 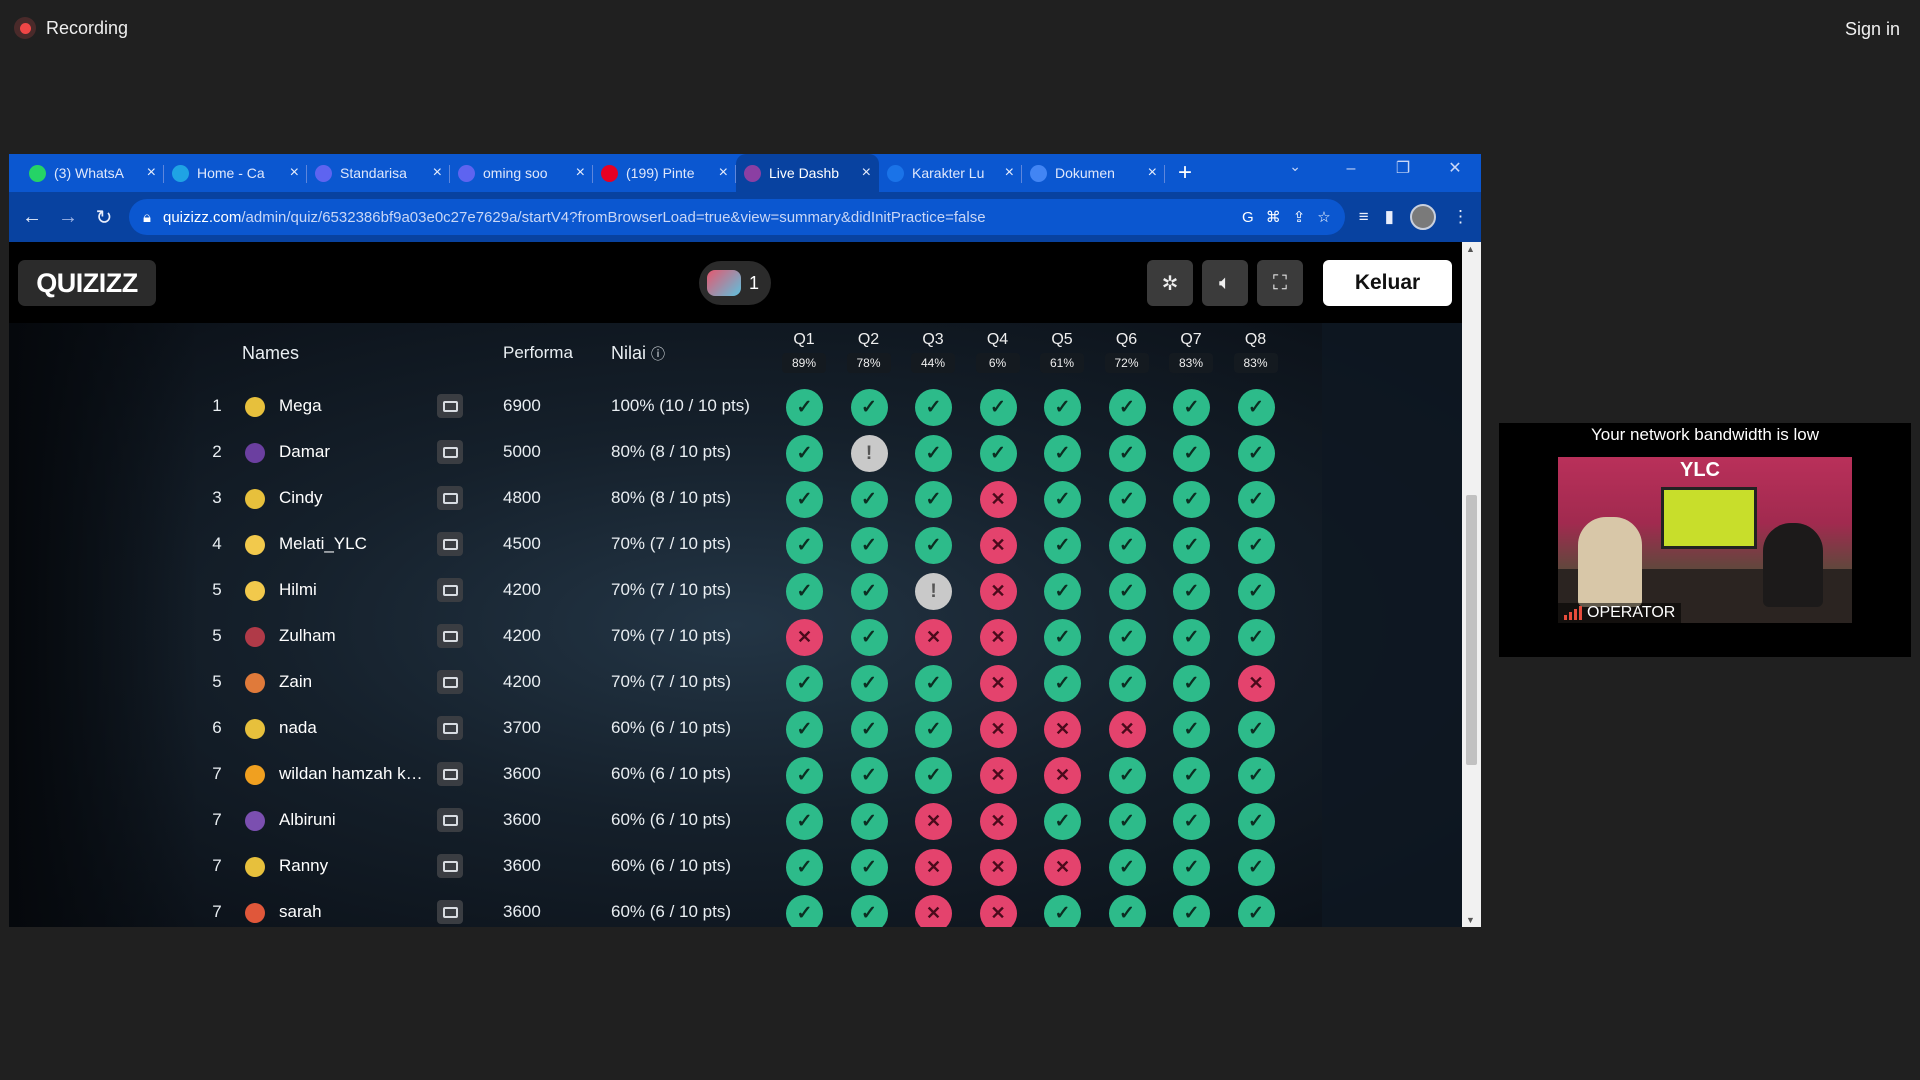 I want to click on media-controls-icon: ≡, so click(x=1363, y=216).